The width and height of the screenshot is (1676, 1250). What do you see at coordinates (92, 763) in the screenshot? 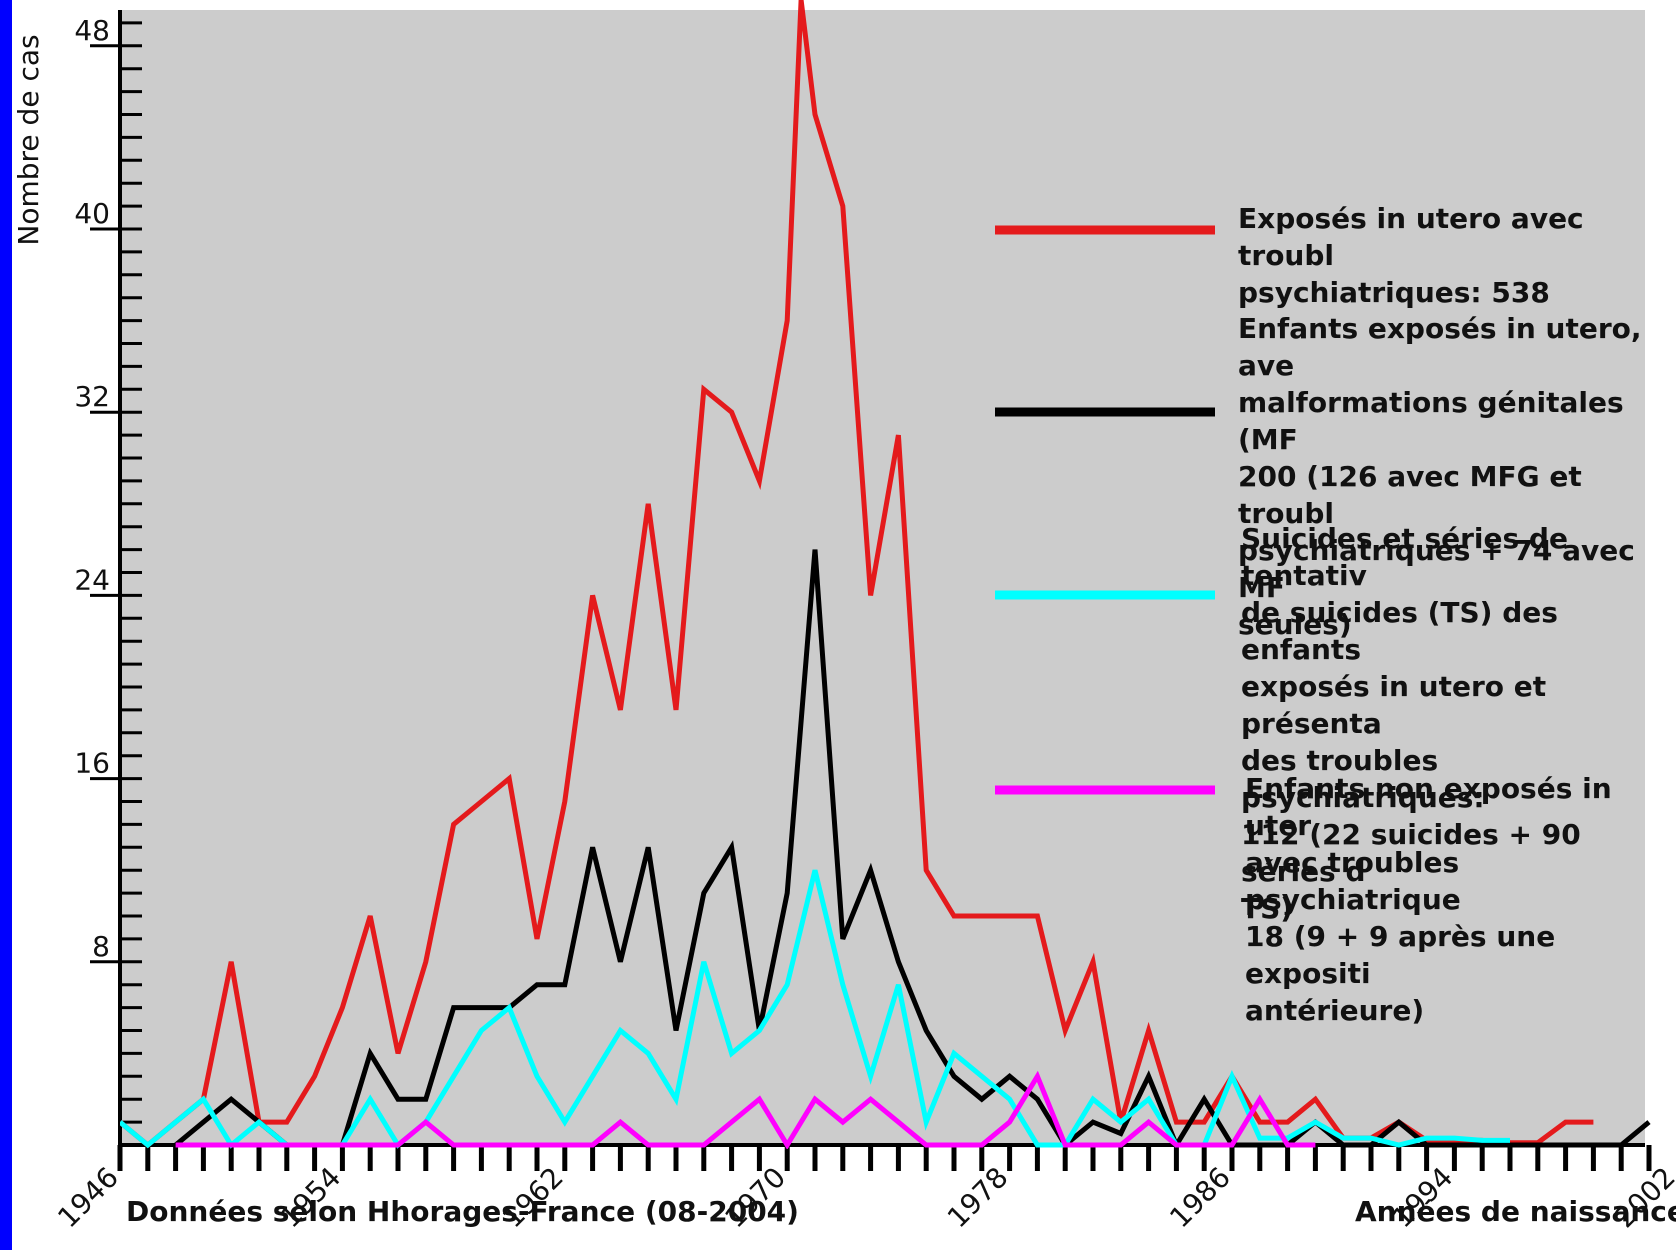
I see `y-tick-label: 16` at bounding box center [92, 763].